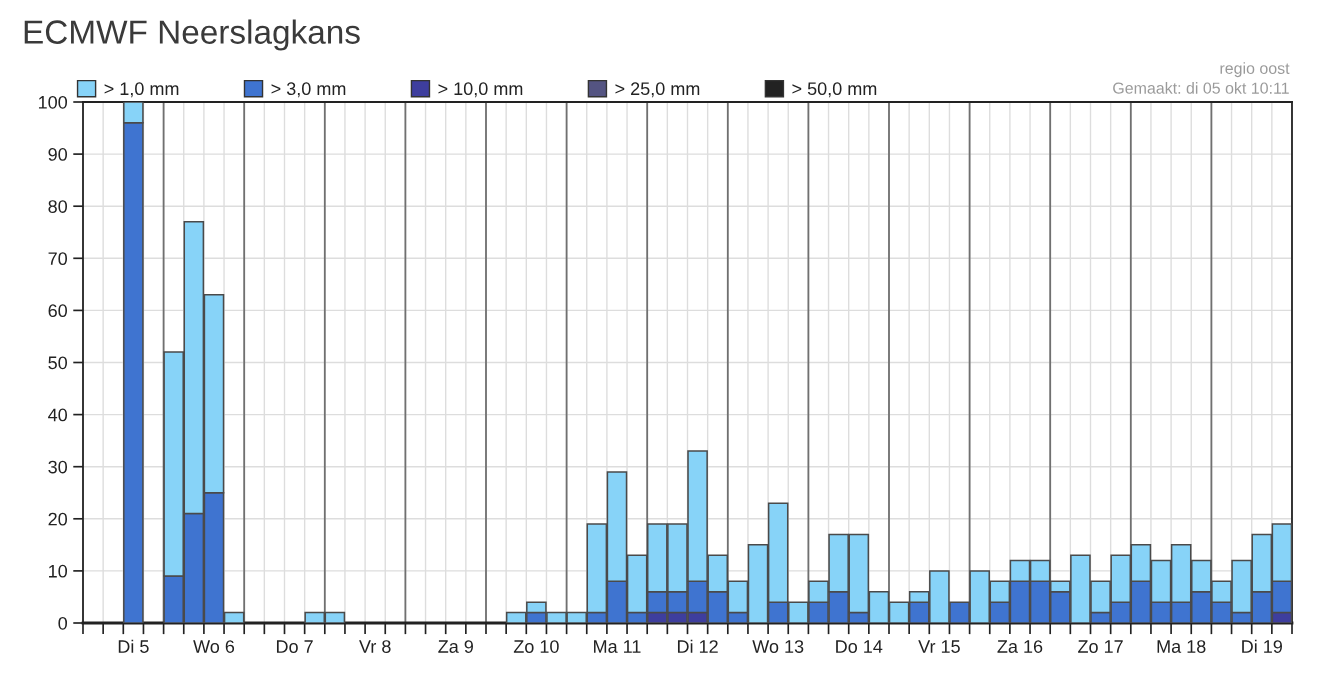 The width and height of the screenshot is (1319, 684). What do you see at coordinates (214, 646) in the screenshot?
I see `x-tick-label: Wo 6` at bounding box center [214, 646].